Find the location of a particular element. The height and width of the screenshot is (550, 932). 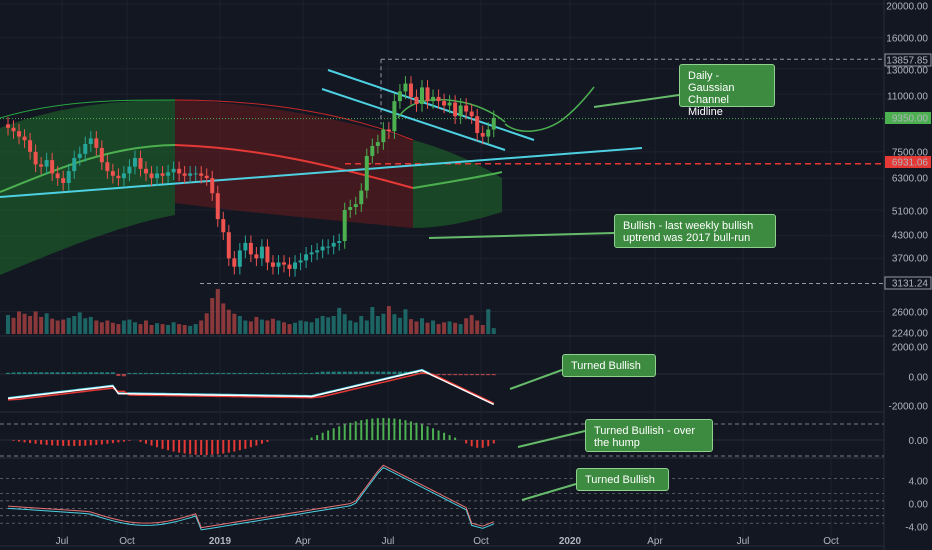

channel-top-trendline is located at coordinates (431, 105).